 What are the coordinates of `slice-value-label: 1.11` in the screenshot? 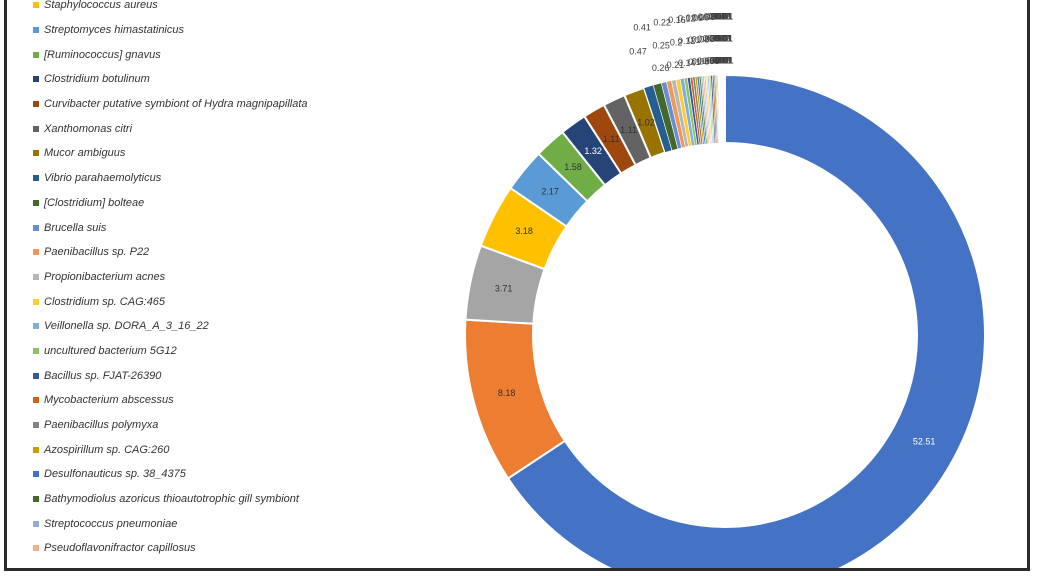 It's located at (628, 130).